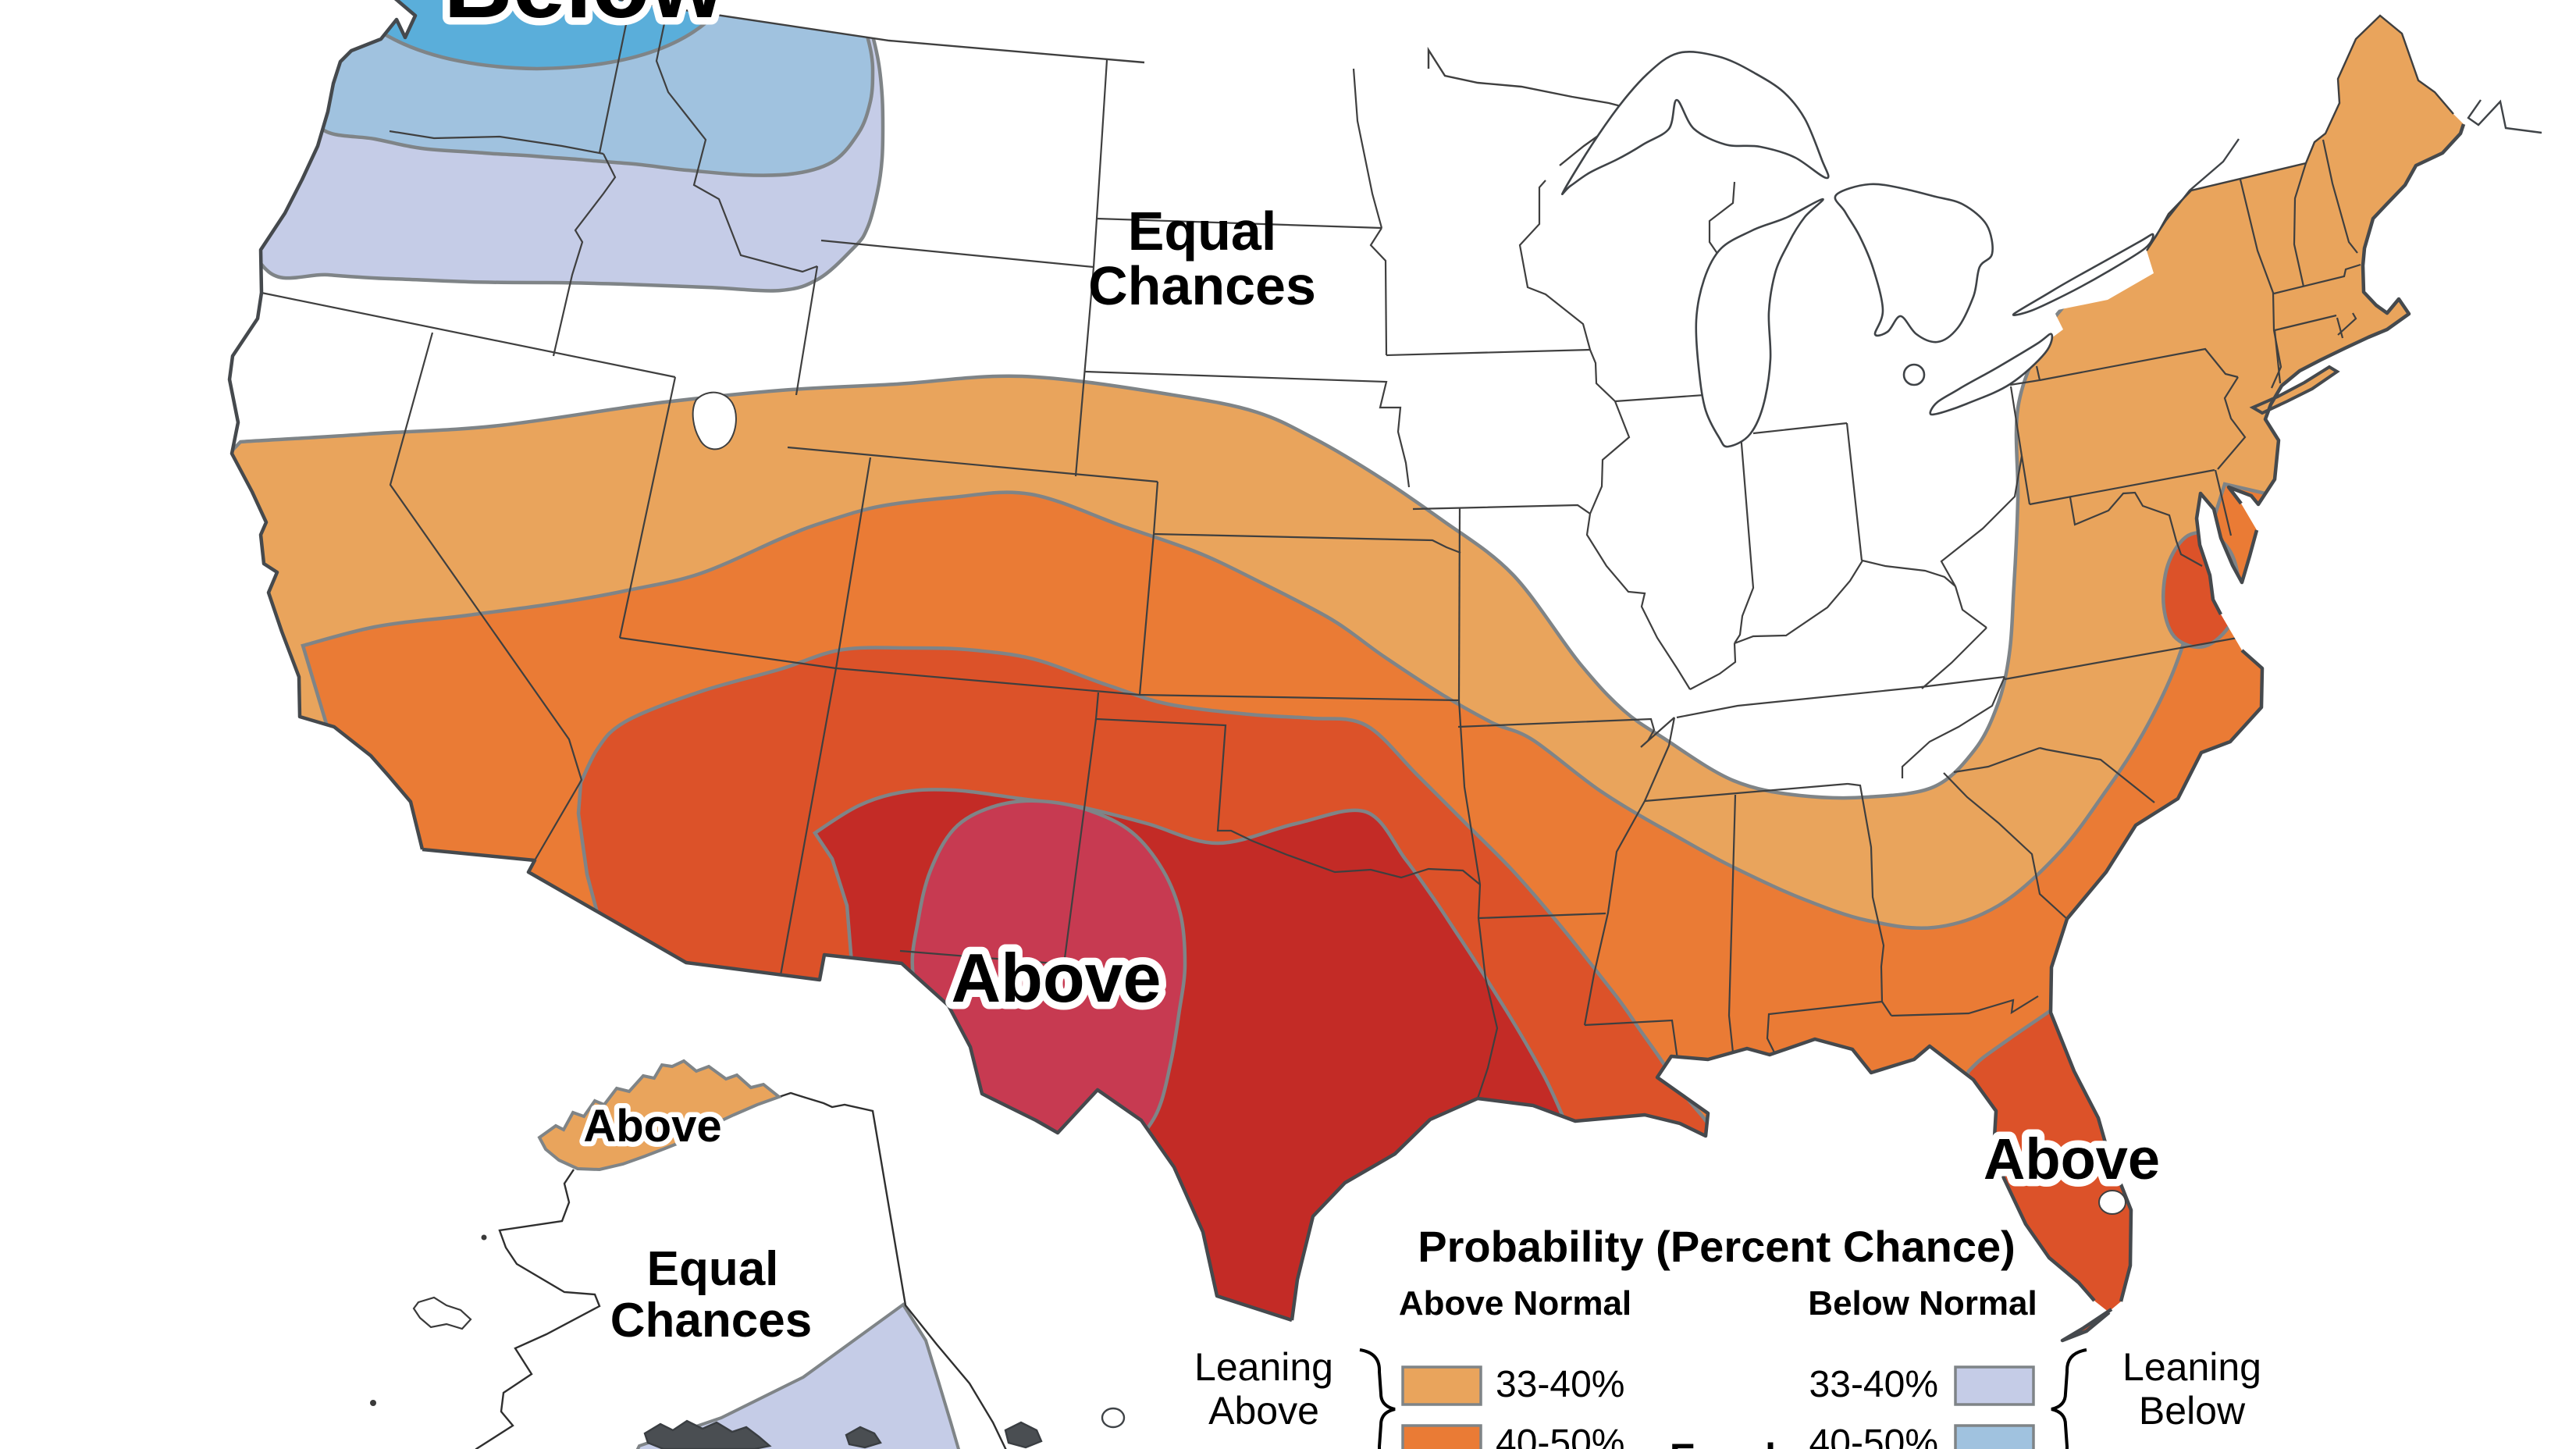 This screenshot has width=2576, height=1449. What do you see at coordinates (1922, 1303) in the screenshot?
I see `svg-text: Below Normal` at bounding box center [1922, 1303].